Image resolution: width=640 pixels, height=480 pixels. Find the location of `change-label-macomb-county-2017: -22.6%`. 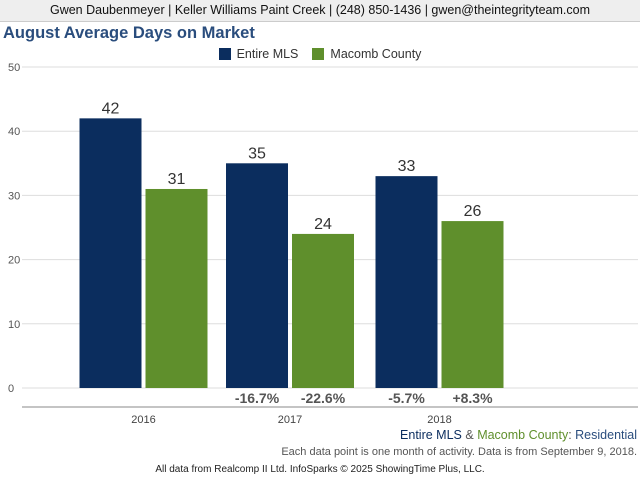

change-label-macomb-county-2017: -22.6% is located at coordinates (323, 398).